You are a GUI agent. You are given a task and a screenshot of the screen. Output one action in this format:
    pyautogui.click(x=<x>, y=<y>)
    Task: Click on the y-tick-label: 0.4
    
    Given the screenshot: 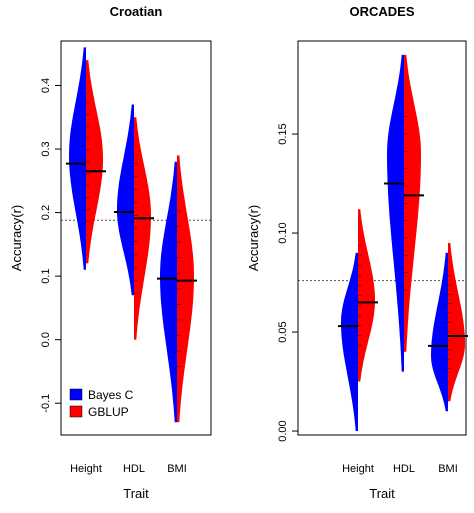 What is the action you would take?
    pyautogui.click(x=46, y=85)
    